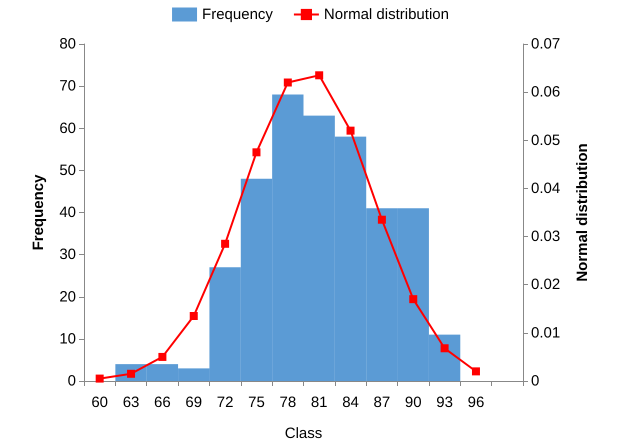  Describe the element at coordinates (38, 212) in the screenshot. I see `y-axis-title: Frequency` at that location.